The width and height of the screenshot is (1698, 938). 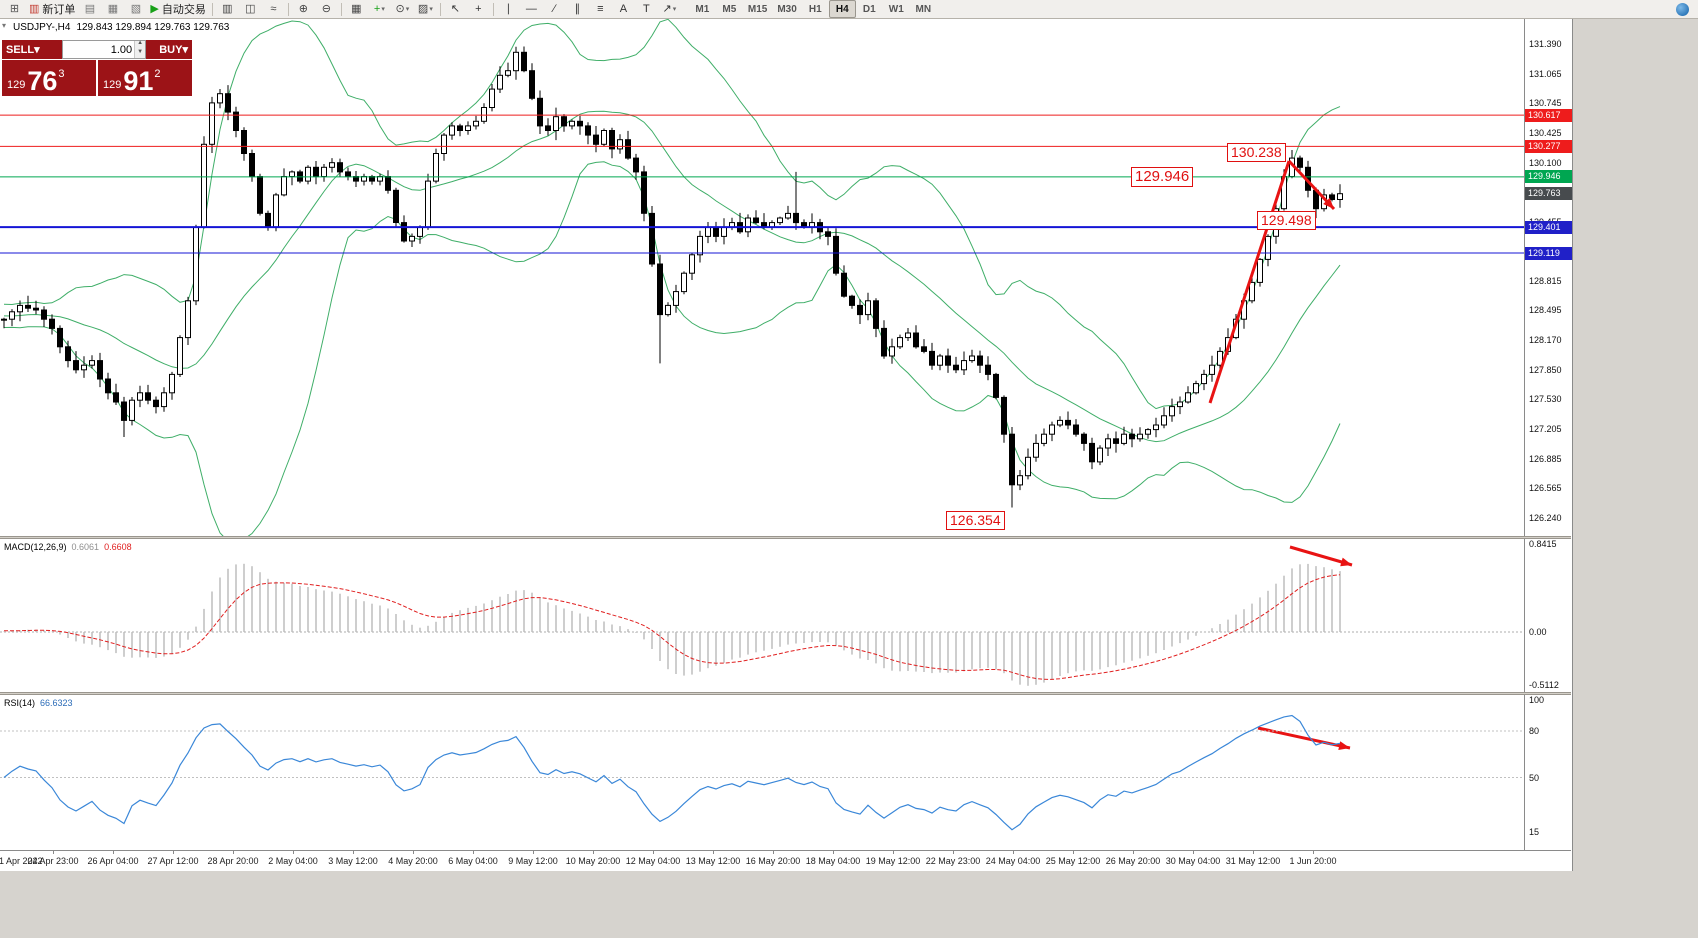 What do you see at coordinates (1545, 370) in the screenshot?
I see `price-tick: 127.850` at bounding box center [1545, 370].